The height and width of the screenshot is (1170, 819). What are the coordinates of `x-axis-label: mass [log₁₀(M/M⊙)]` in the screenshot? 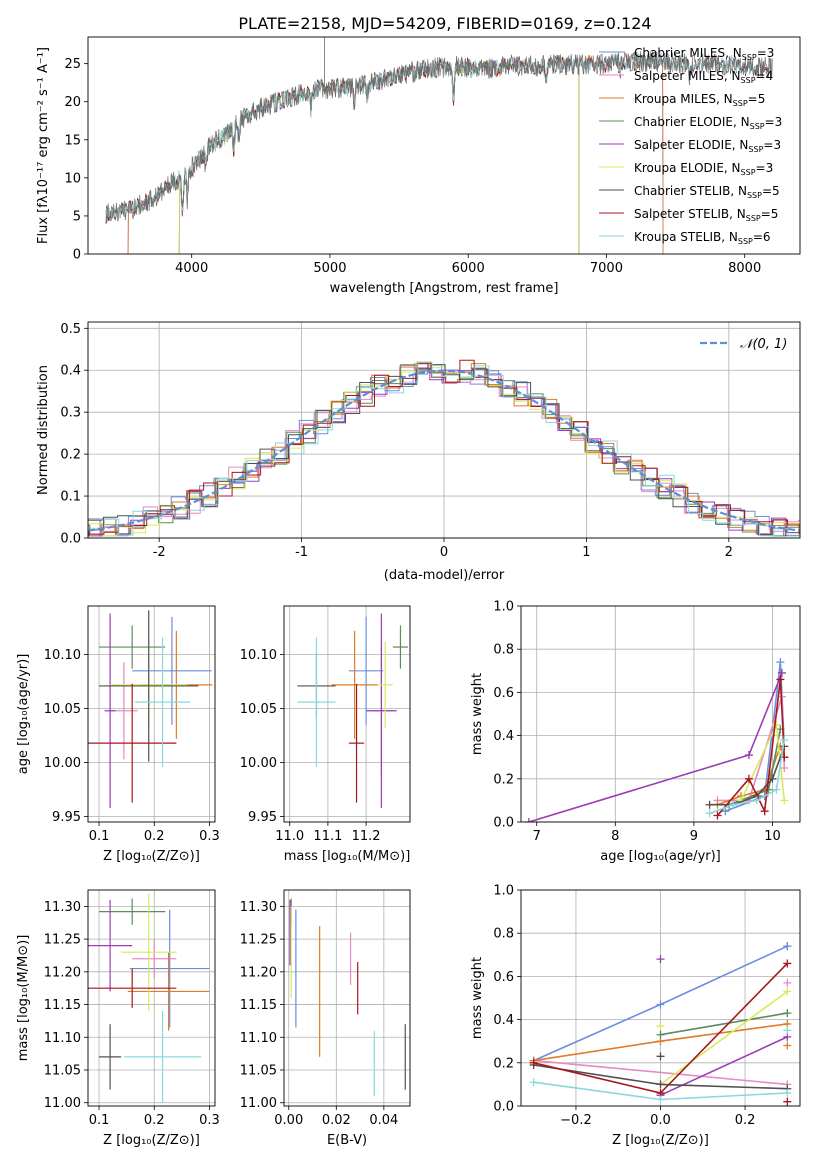 It's located at (347, 856).